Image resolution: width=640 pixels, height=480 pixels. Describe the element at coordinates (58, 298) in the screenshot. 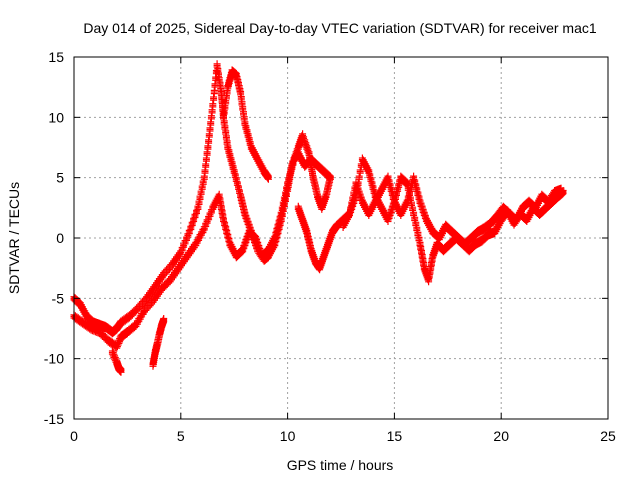

I see `y-tick-label: -5` at that location.